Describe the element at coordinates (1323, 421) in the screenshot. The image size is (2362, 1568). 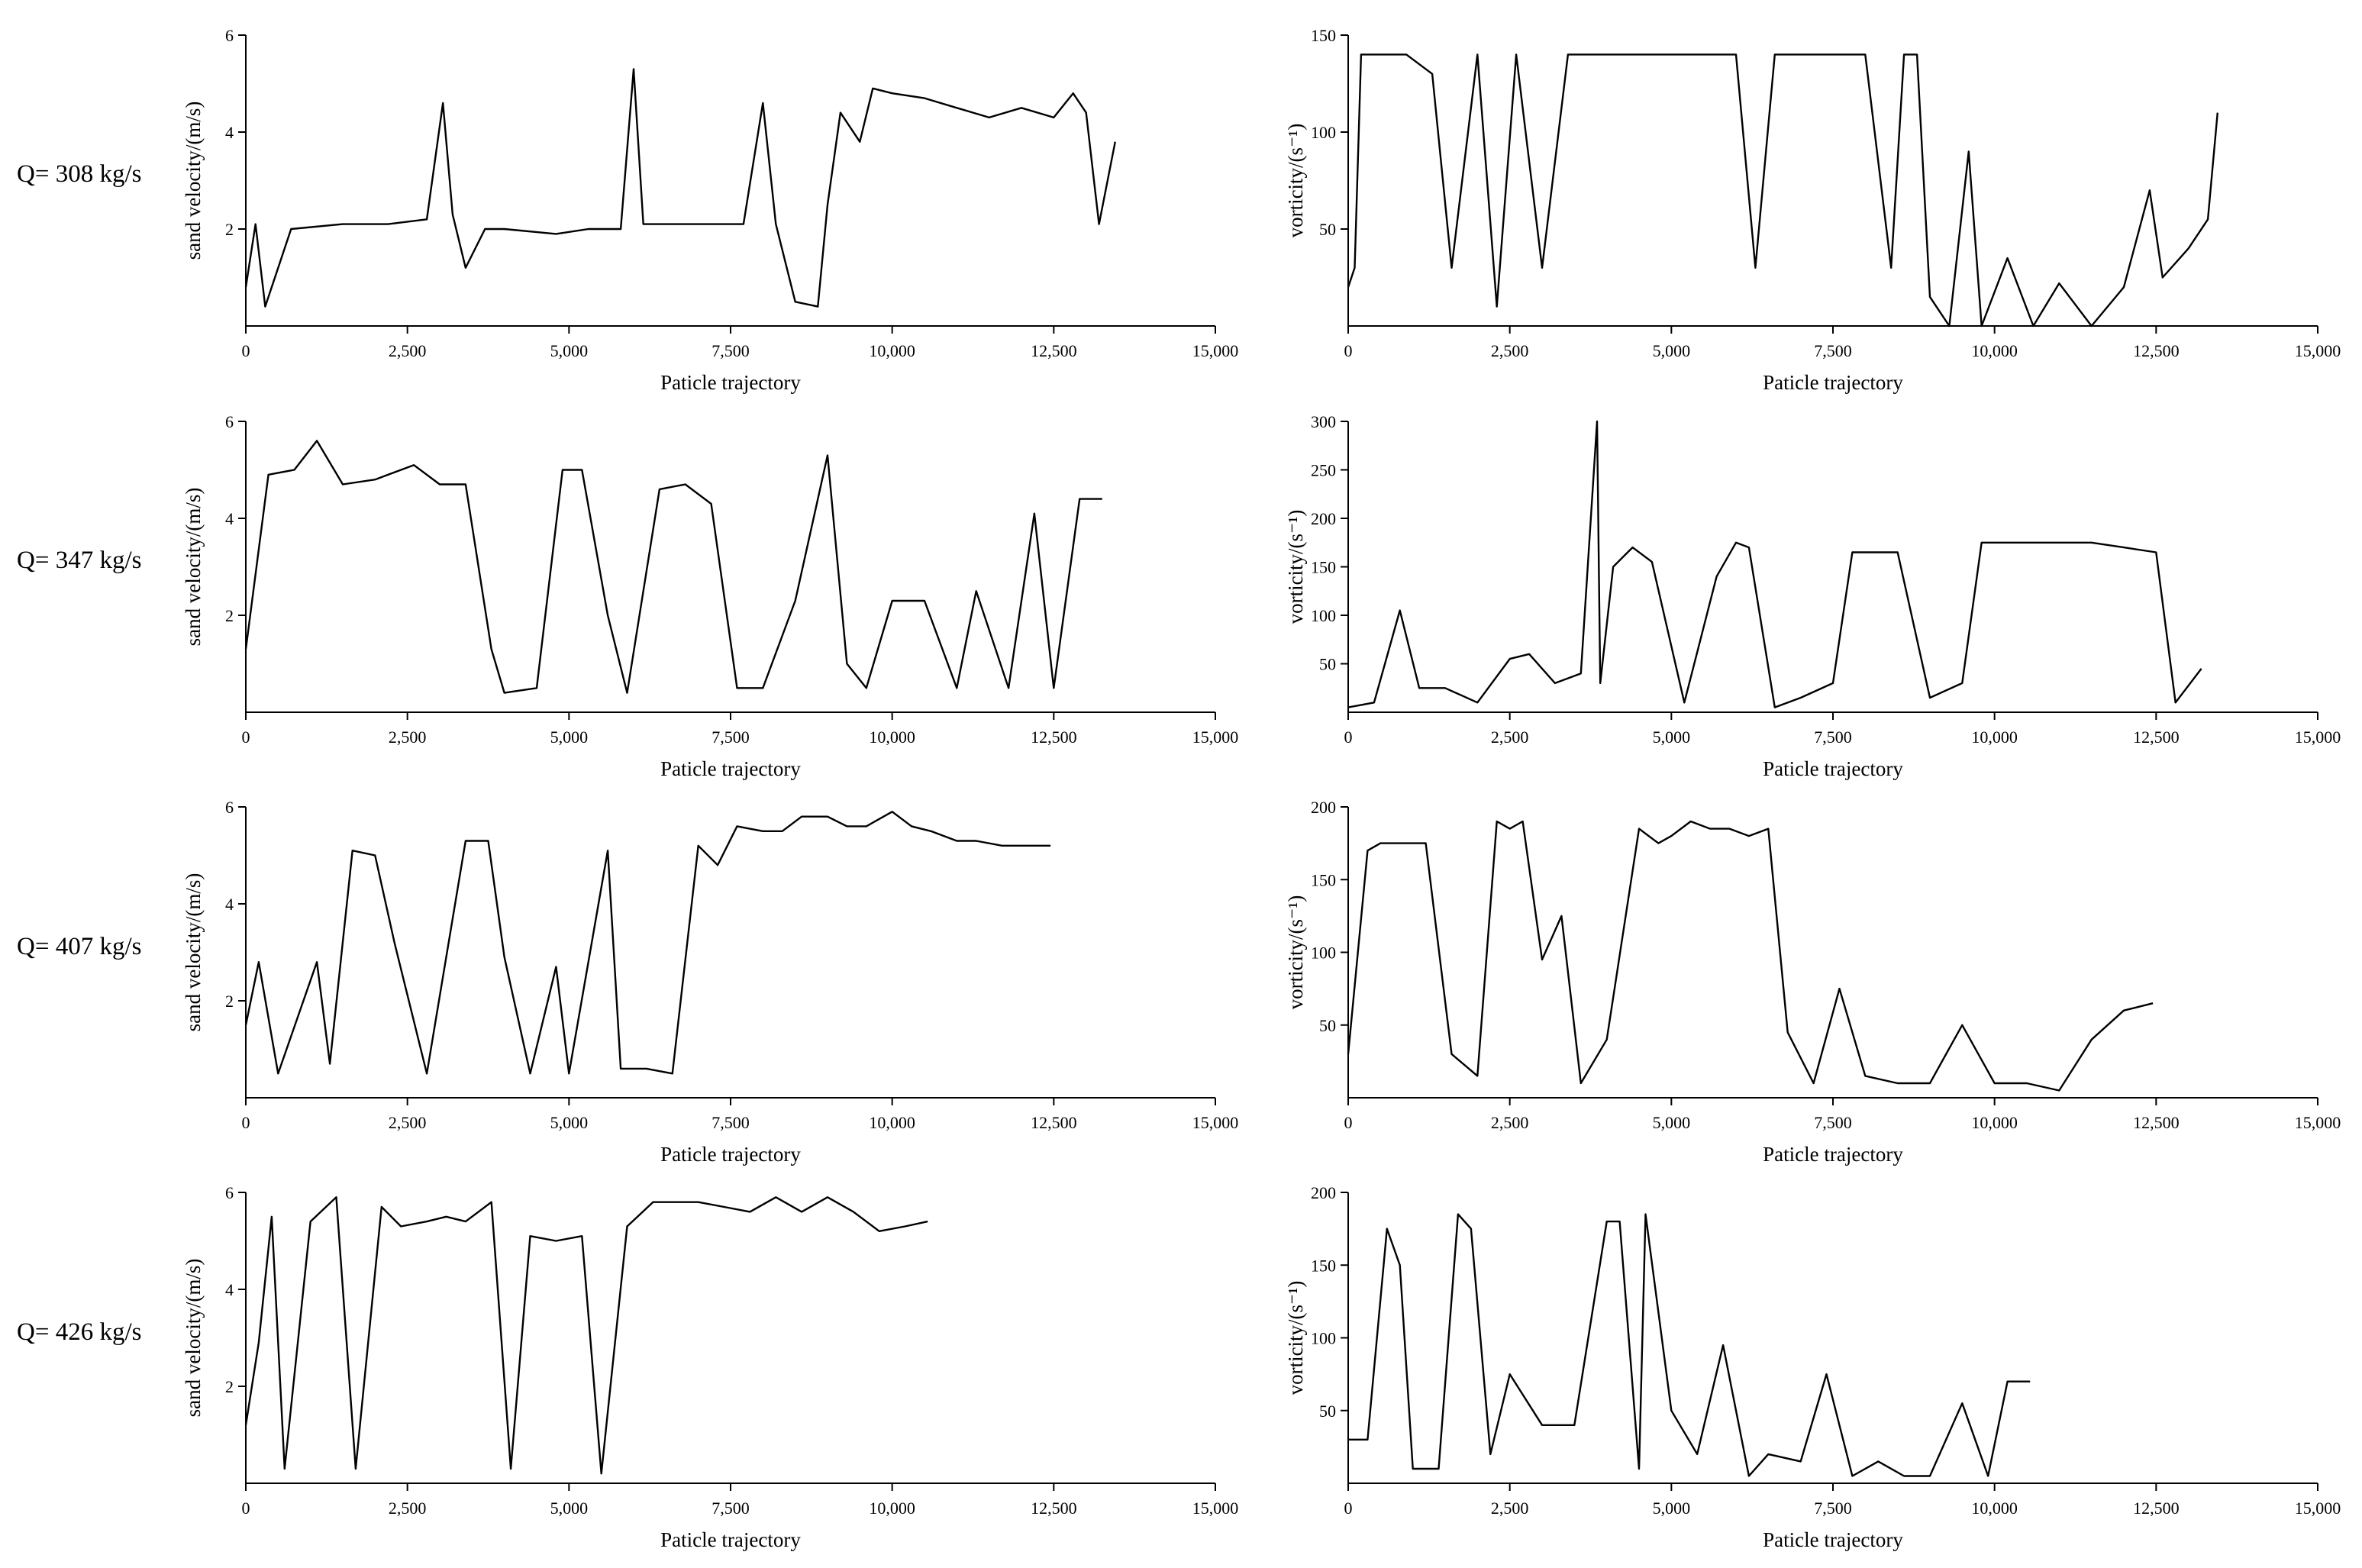
I see `y-tick-label: 300` at that location.